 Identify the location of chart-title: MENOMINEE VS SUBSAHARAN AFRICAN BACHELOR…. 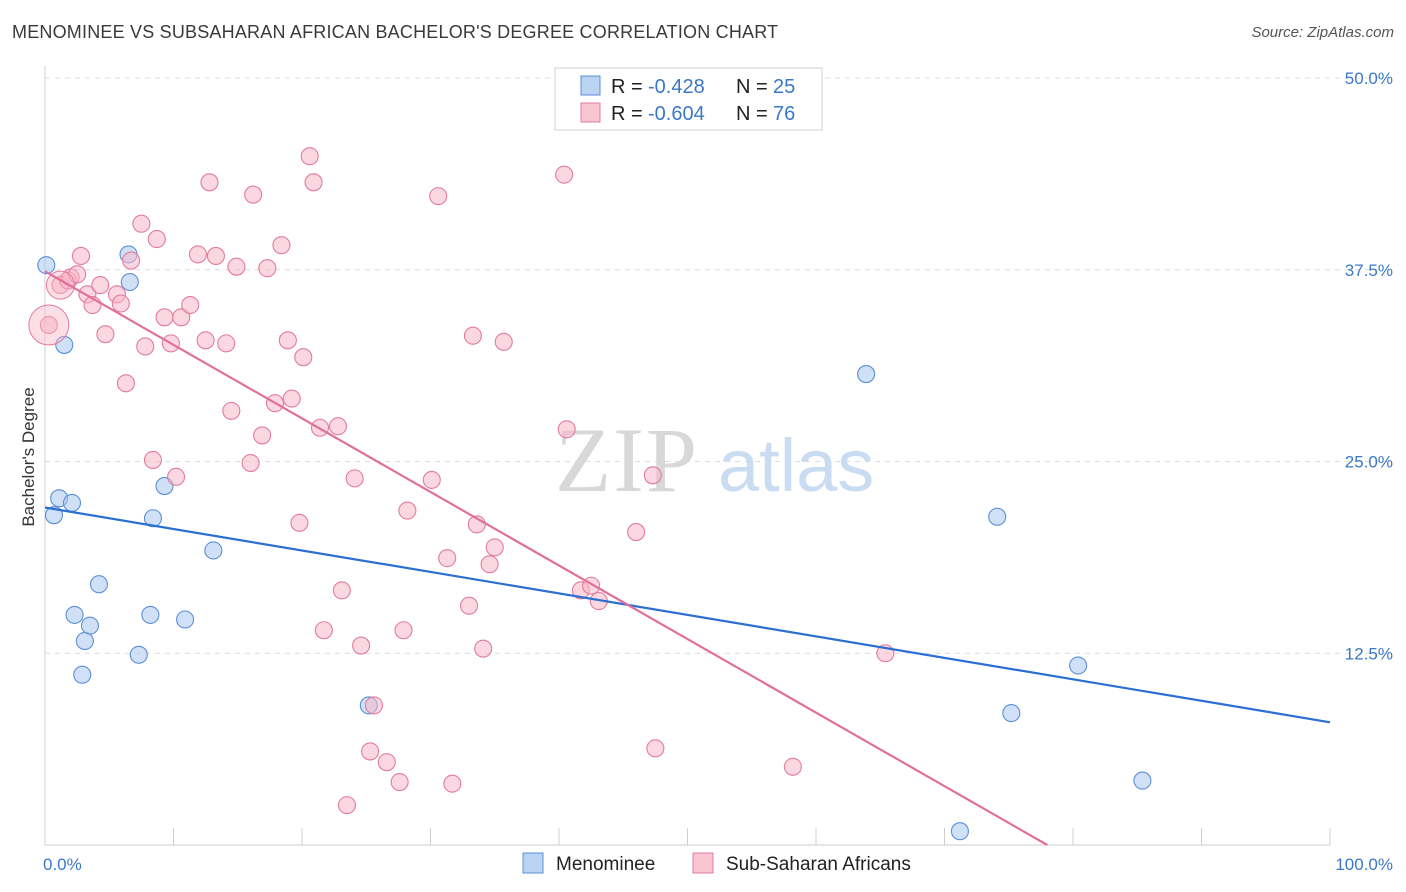
(395, 32).